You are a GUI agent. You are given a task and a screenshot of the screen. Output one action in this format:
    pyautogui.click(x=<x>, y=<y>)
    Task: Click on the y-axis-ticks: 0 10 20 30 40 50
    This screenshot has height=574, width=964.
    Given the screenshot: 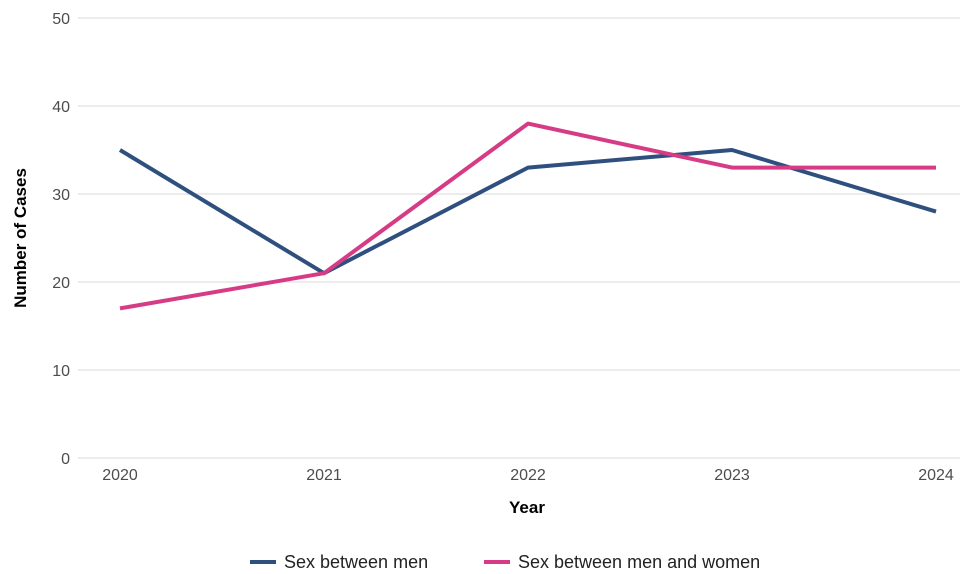 What is the action you would take?
    pyautogui.click(x=61, y=239)
    